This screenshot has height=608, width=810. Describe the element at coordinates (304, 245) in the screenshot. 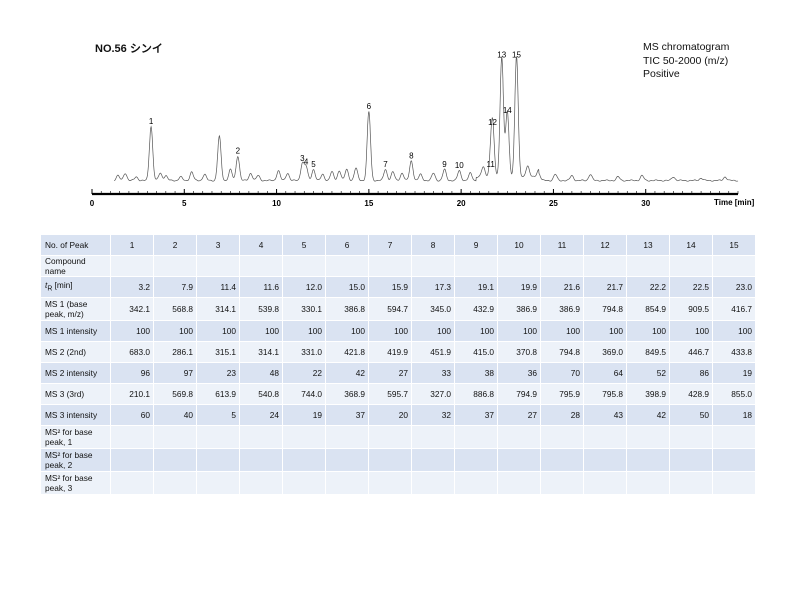

I see `peak-number-cell: 5` at that location.